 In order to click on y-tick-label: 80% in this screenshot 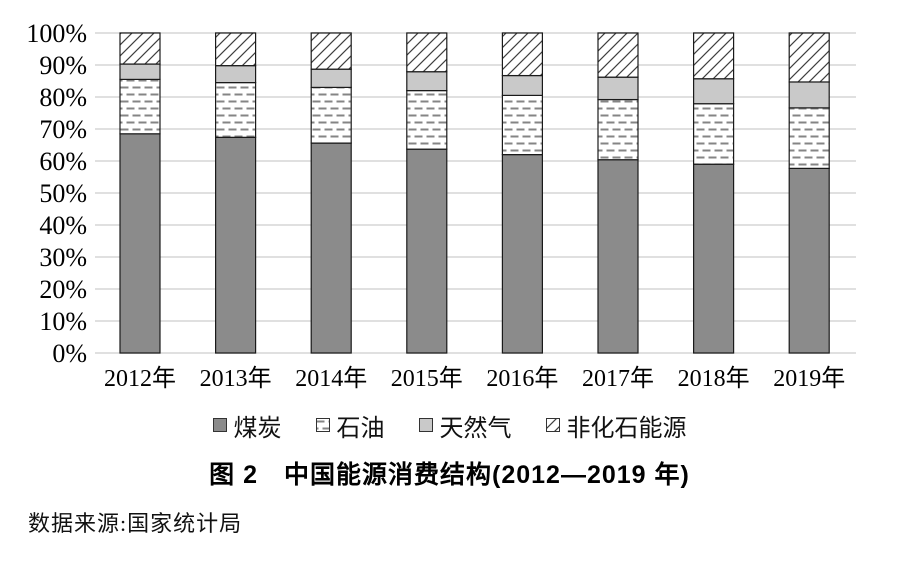, I will do `click(63, 97)`.